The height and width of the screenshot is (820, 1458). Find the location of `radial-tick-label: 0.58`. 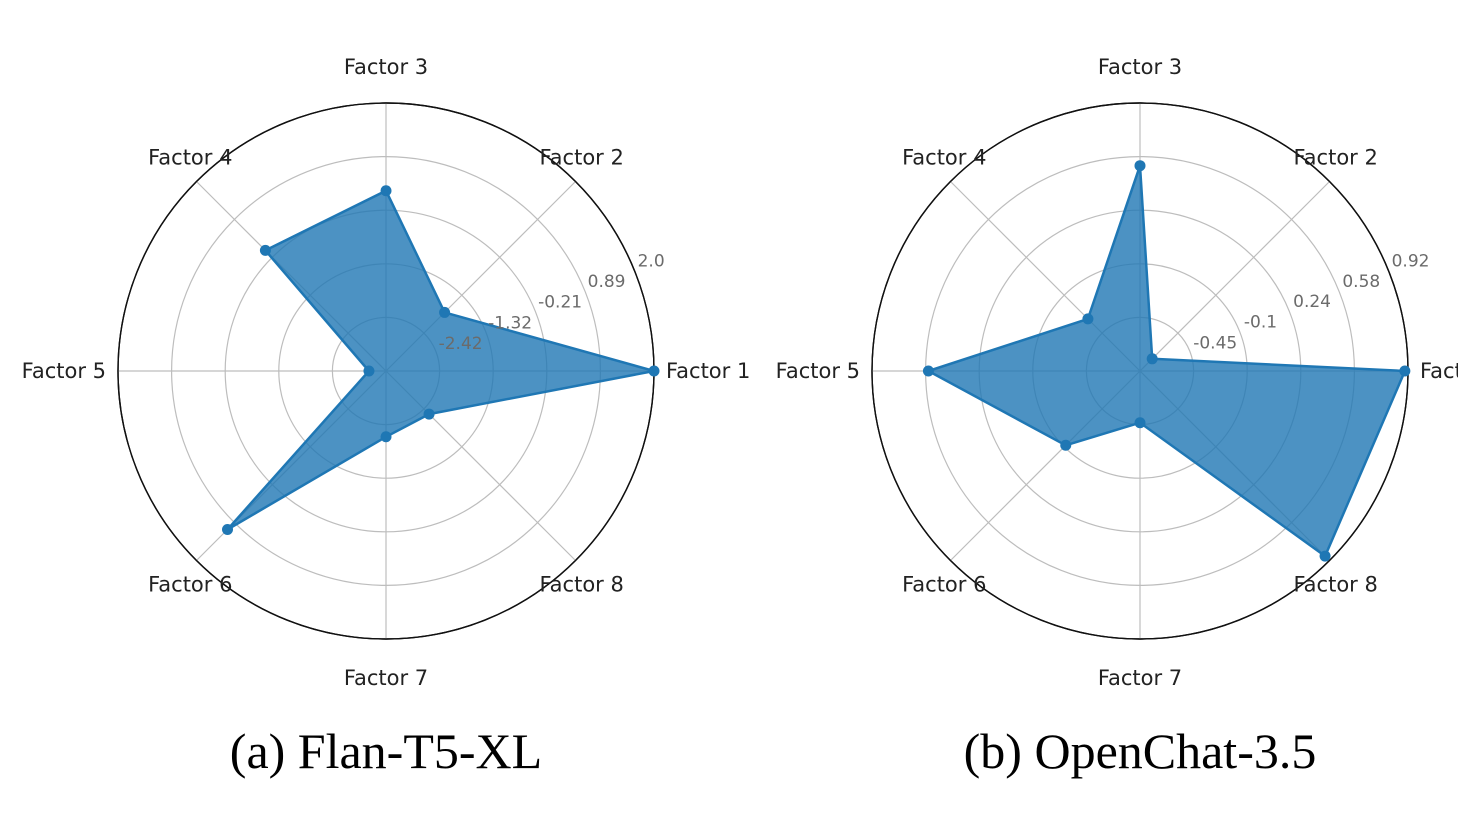

radial-tick-label: 0.58 is located at coordinates (1361, 282).